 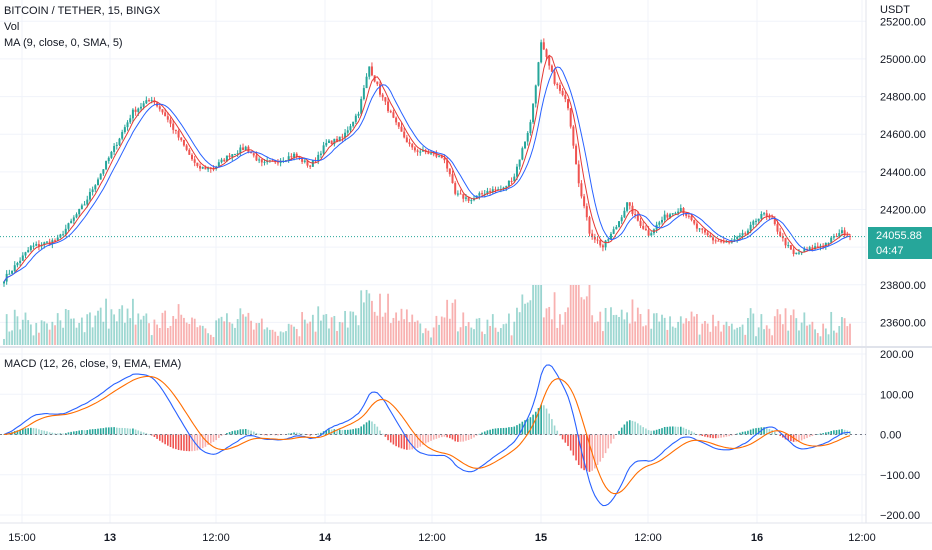 What do you see at coordinates (897, 395) in the screenshot?
I see `macd-tick-label: 100.00` at bounding box center [897, 395].